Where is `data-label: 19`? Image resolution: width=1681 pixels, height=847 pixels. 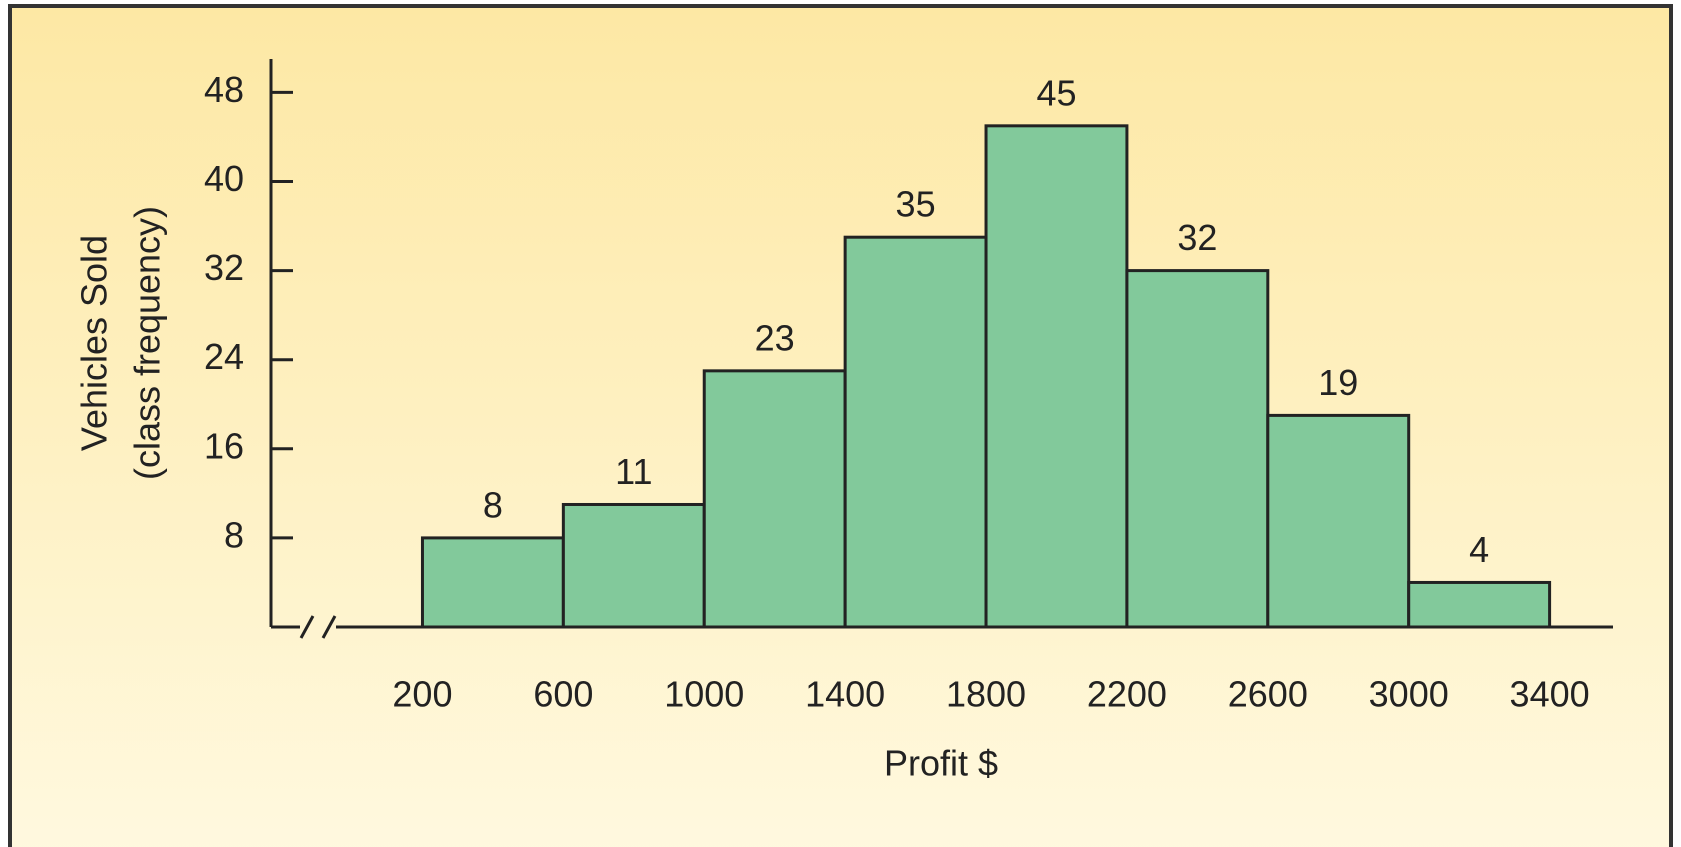 data-label: 19 is located at coordinates (1338, 382).